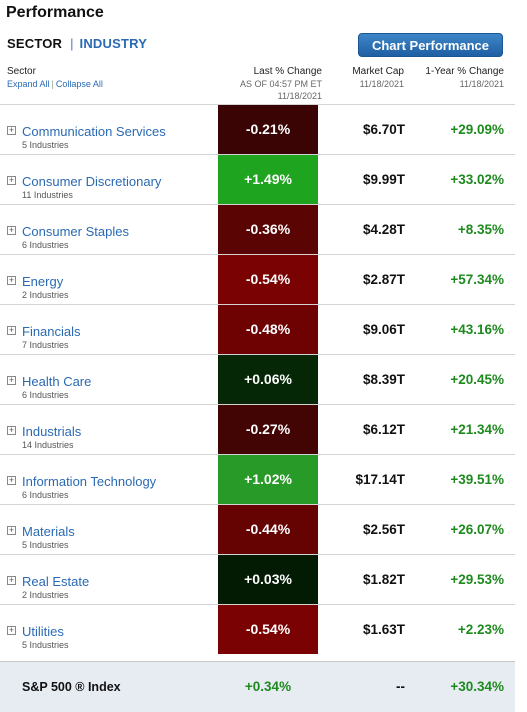  Describe the element at coordinates (477, 479) in the screenshot. I see `year-change-cell: +39.51%` at that location.